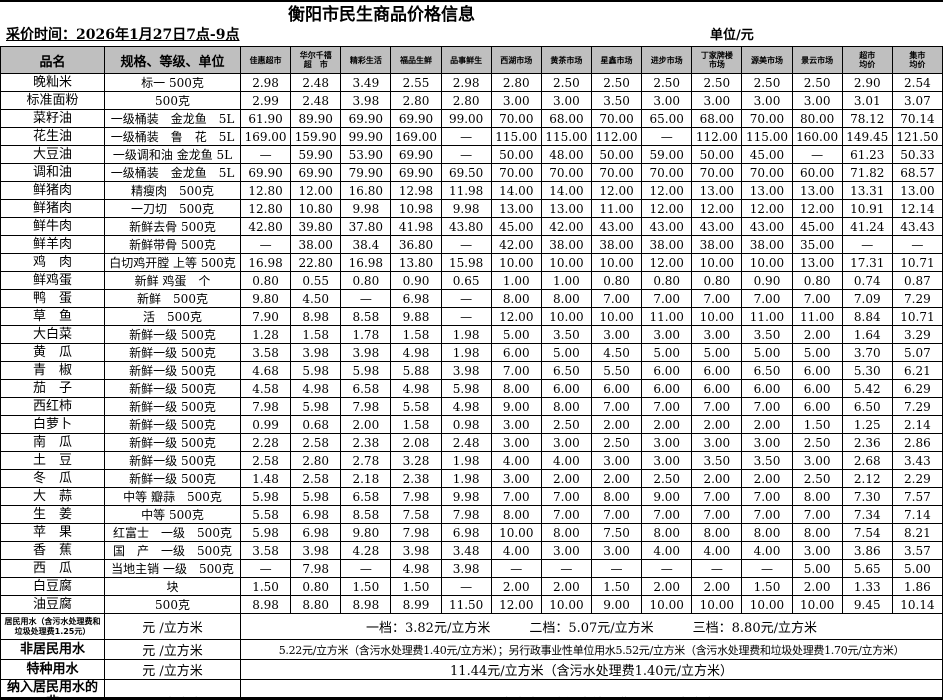  I want to click on price-cell: 6.50, so click(566, 370).